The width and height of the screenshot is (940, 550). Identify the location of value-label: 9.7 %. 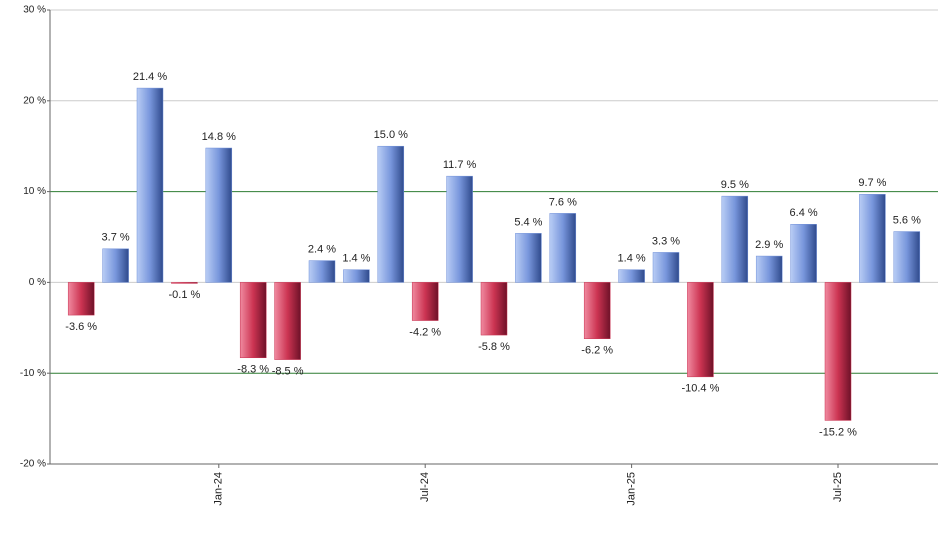
(872, 183).